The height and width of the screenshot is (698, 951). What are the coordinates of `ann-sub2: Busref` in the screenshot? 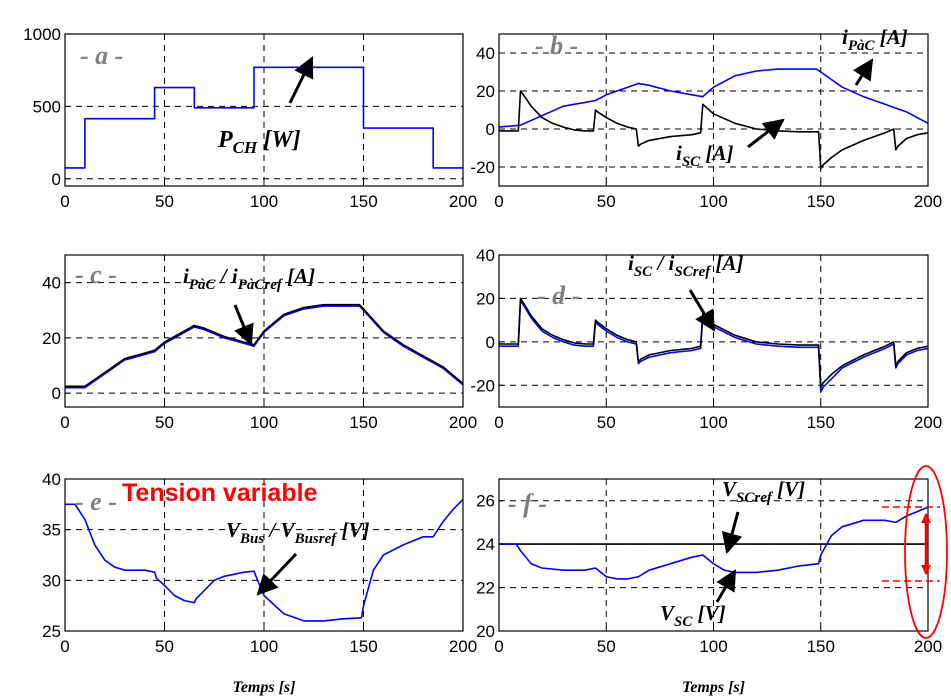 It's located at (316, 539).